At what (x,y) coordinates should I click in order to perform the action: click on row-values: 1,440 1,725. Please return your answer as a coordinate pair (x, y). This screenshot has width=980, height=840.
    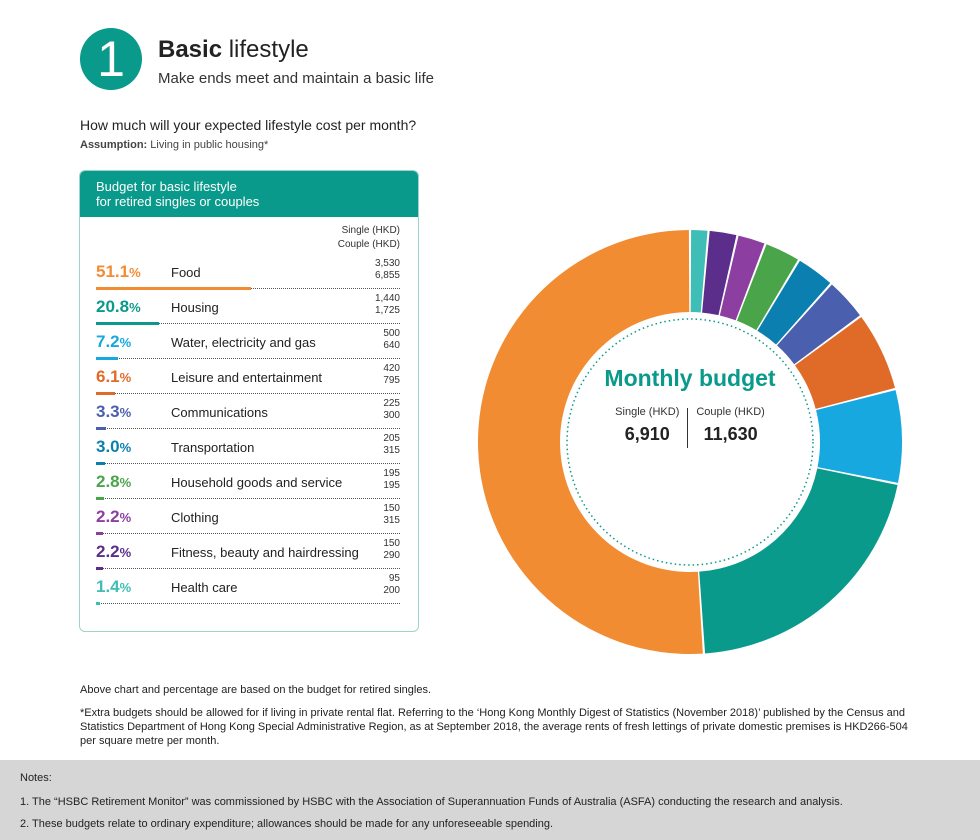
    Looking at the image, I should click on (387, 305).